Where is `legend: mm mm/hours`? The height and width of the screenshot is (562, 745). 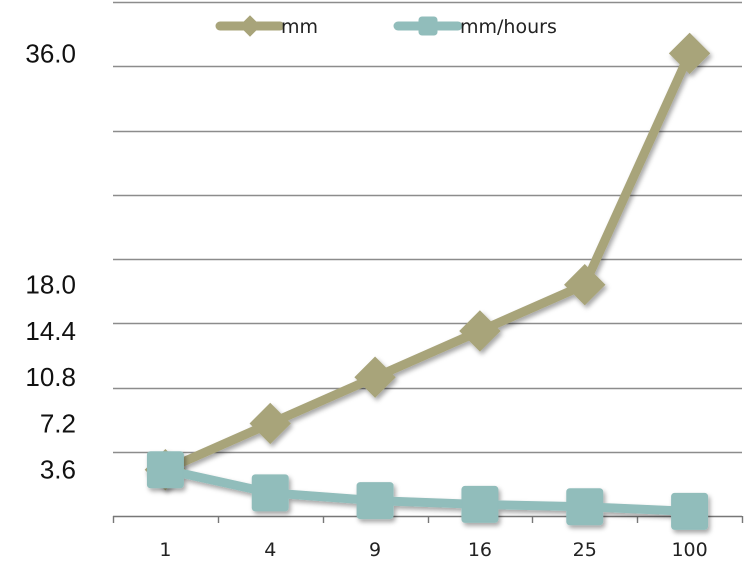 legend: mm mm/hours is located at coordinates (386, 26).